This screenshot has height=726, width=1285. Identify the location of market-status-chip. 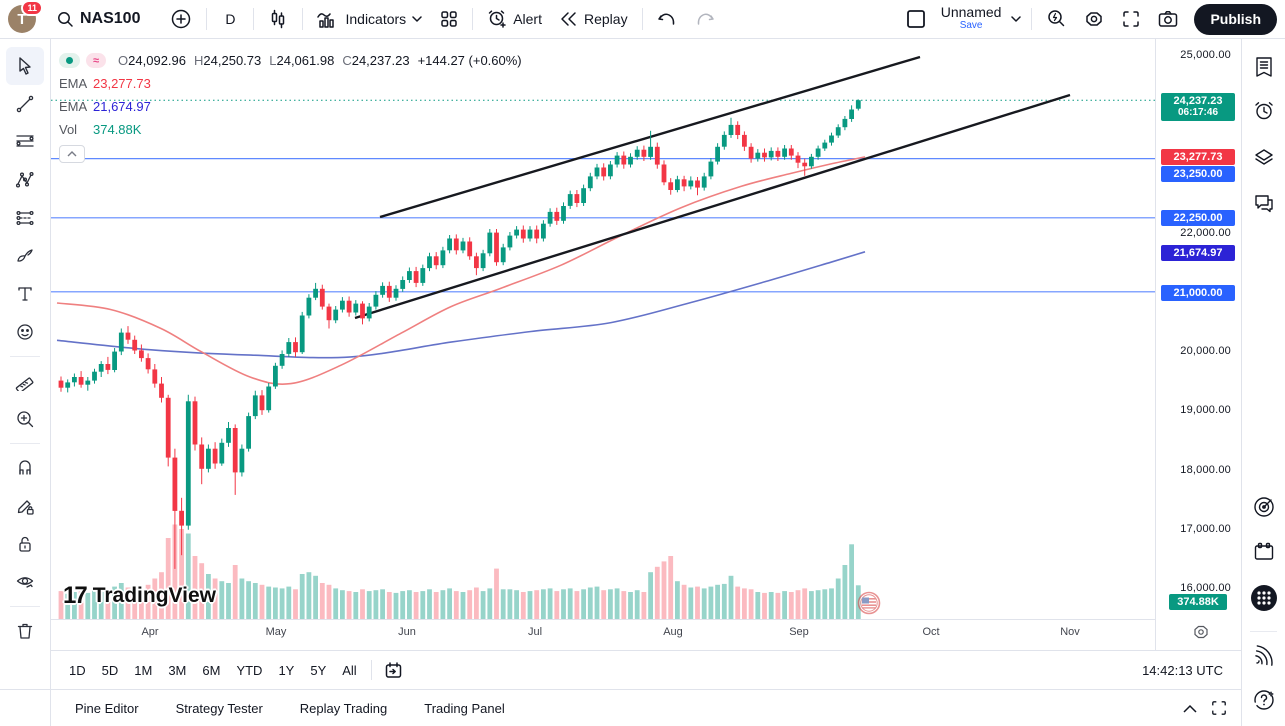
(69, 60).